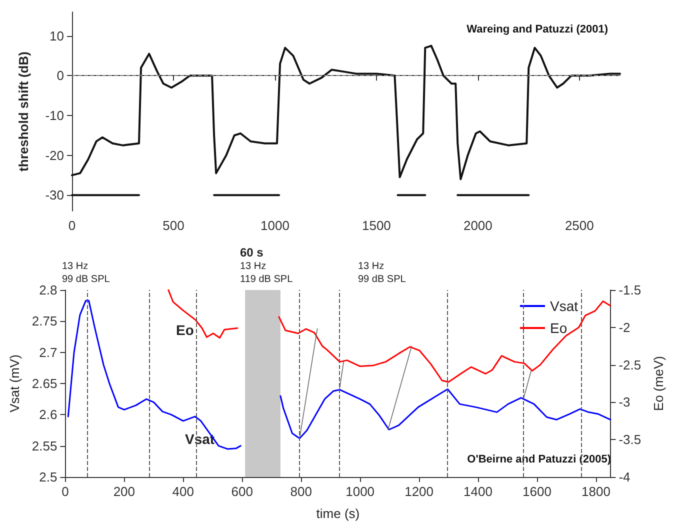 This screenshot has height=525, width=673. Describe the element at coordinates (478, 491) in the screenshot. I see `x-tick-label: 1400` at that location.